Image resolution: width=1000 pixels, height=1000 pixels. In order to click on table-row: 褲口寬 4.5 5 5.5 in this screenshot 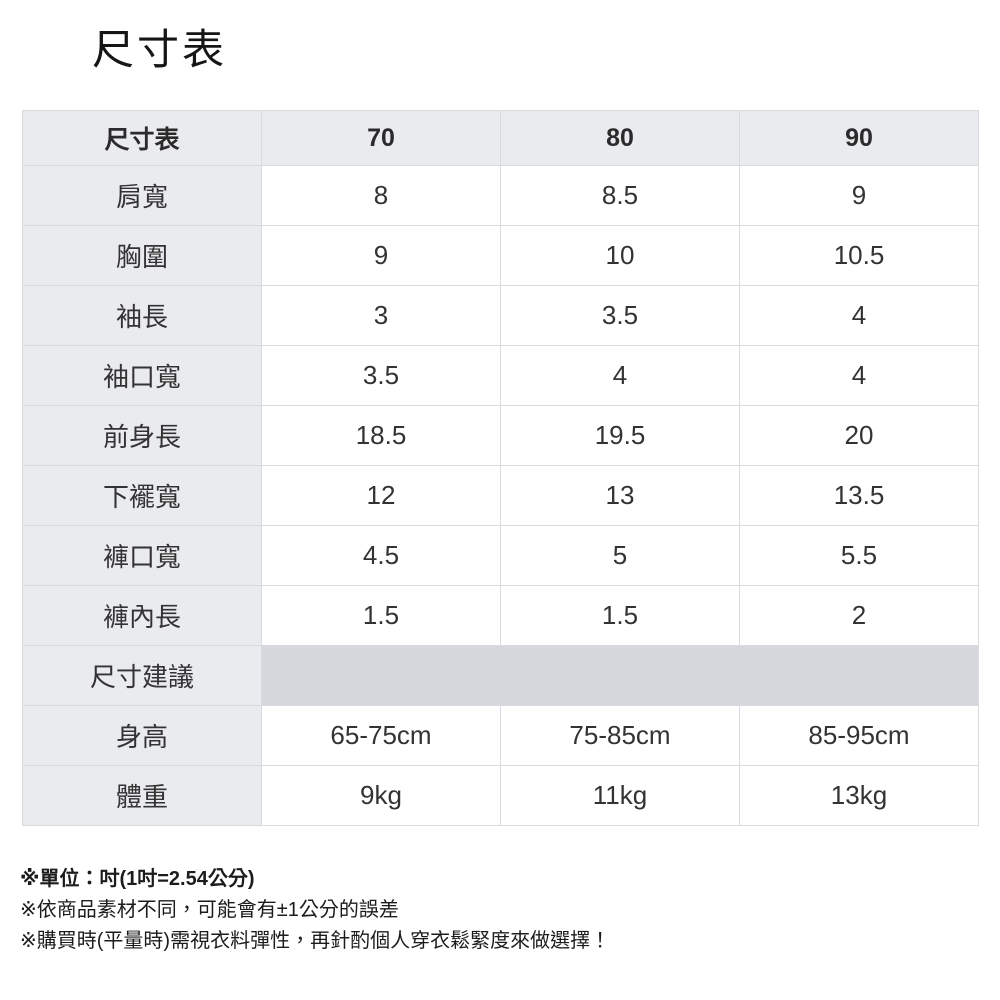, I will do `click(500, 556)`.